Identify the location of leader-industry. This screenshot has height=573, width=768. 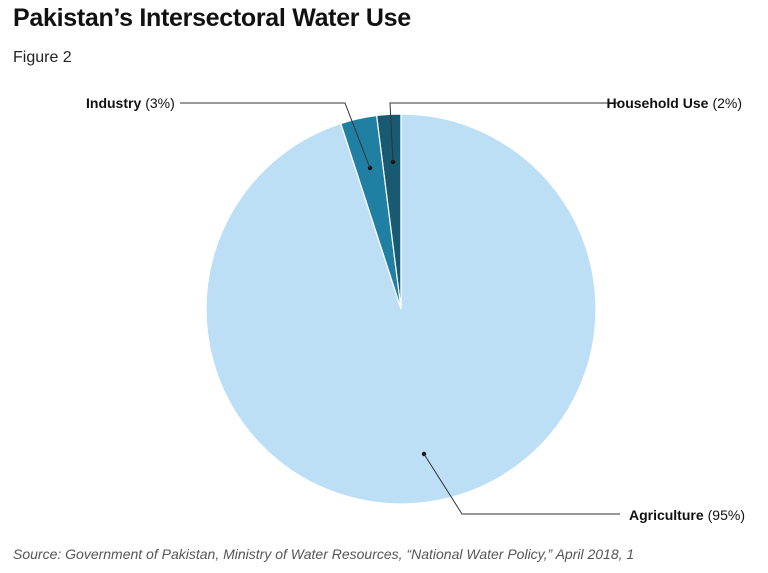
(276, 136).